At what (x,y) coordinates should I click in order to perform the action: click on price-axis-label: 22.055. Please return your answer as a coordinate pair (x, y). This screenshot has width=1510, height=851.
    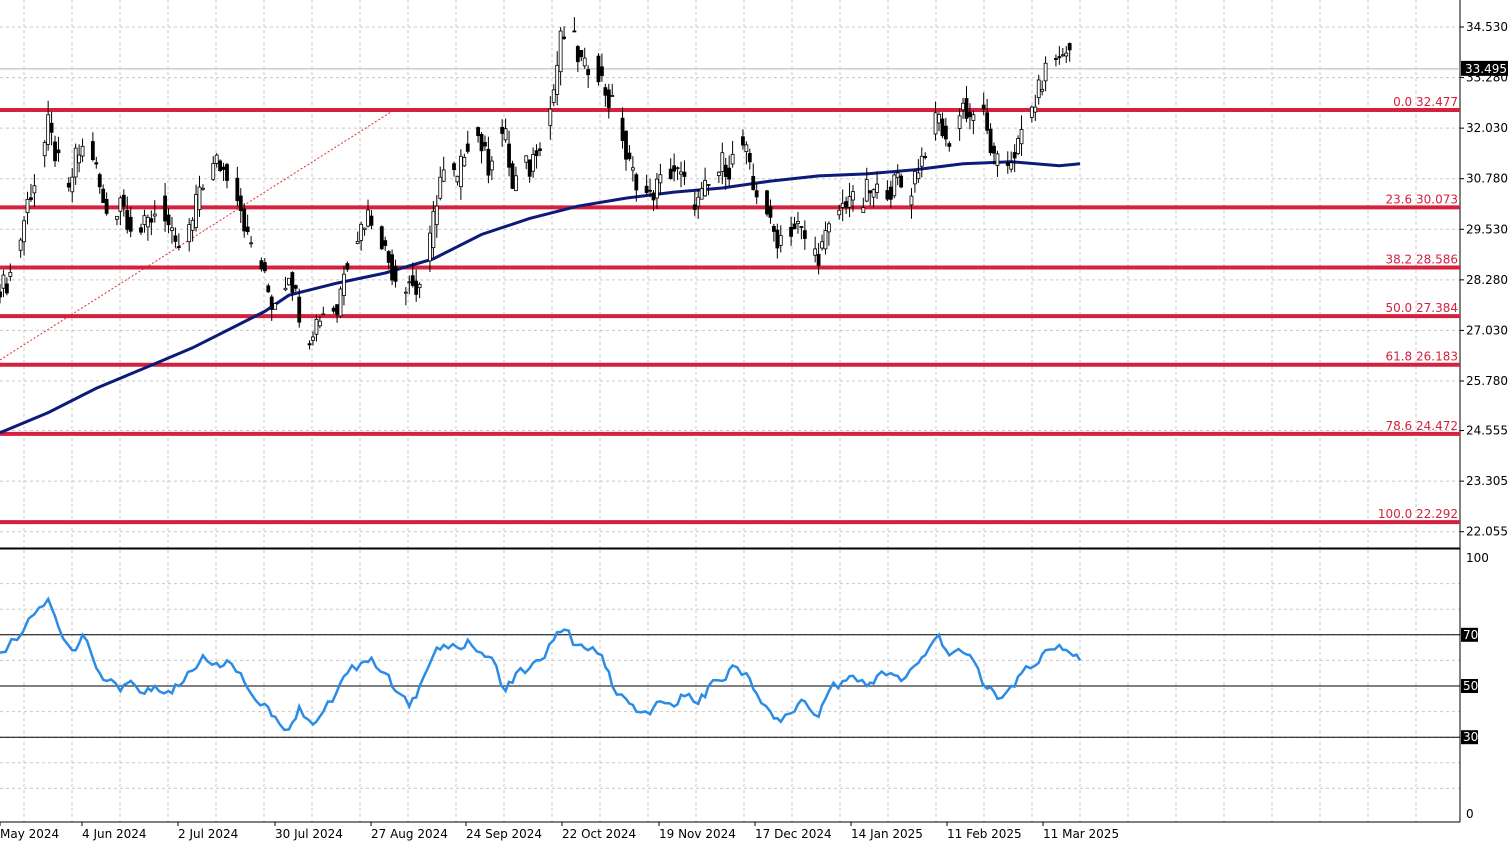
    Looking at the image, I should click on (1487, 532).